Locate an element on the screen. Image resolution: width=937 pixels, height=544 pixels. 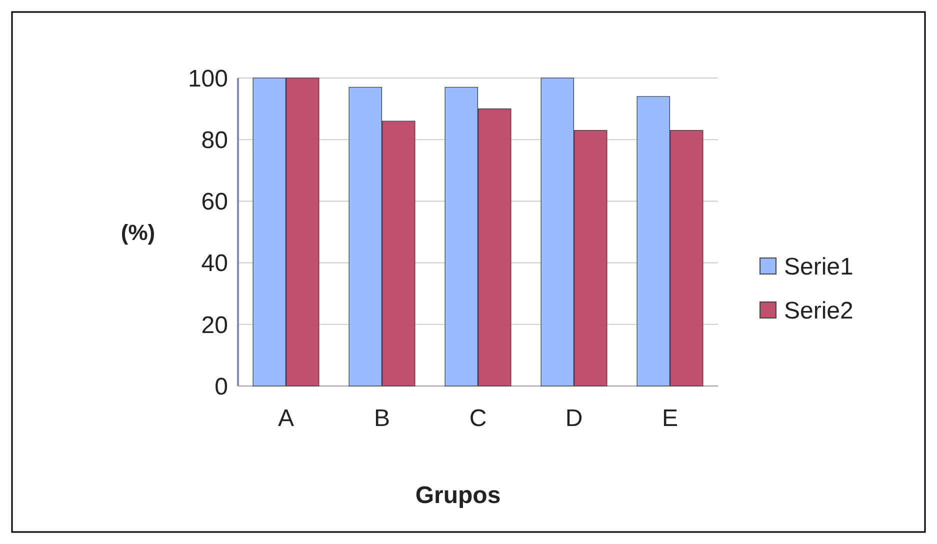
legend-label: Serie2 is located at coordinates (819, 310).